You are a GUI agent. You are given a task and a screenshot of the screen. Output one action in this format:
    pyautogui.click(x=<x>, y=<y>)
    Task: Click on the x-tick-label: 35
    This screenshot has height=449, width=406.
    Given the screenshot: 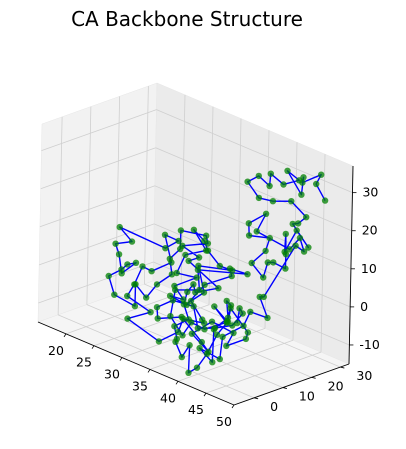 What is the action you would take?
    pyautogui.click(x=140, y=385)
    